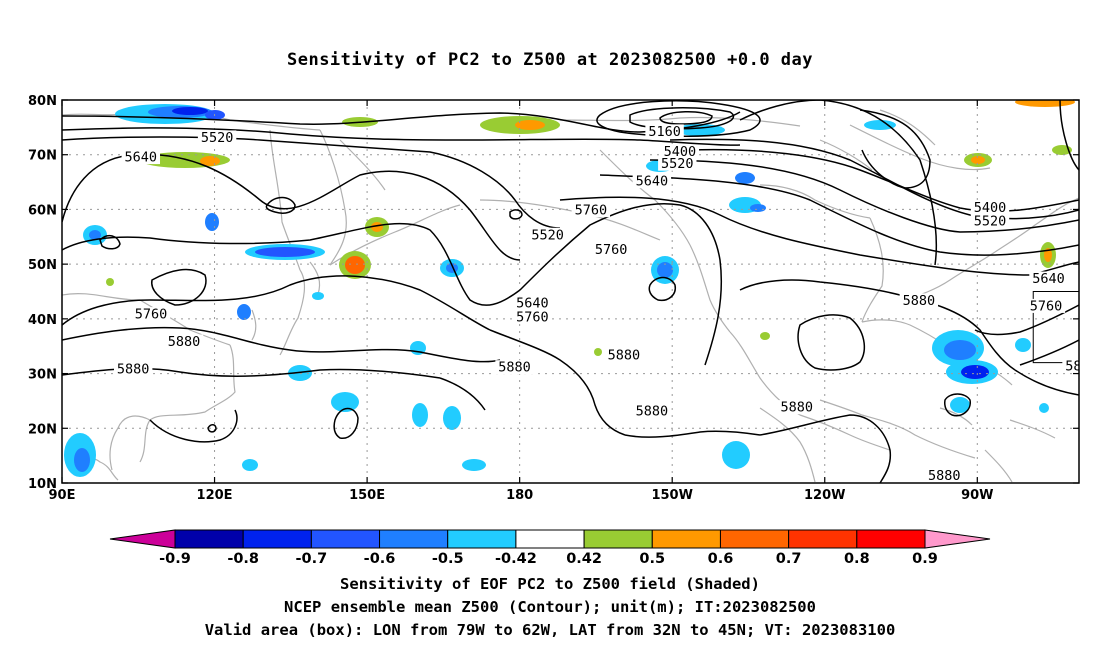 This screenshot has width=1100, height=650. I want to click on colorbar-label: 0.5, so click(652, 559).